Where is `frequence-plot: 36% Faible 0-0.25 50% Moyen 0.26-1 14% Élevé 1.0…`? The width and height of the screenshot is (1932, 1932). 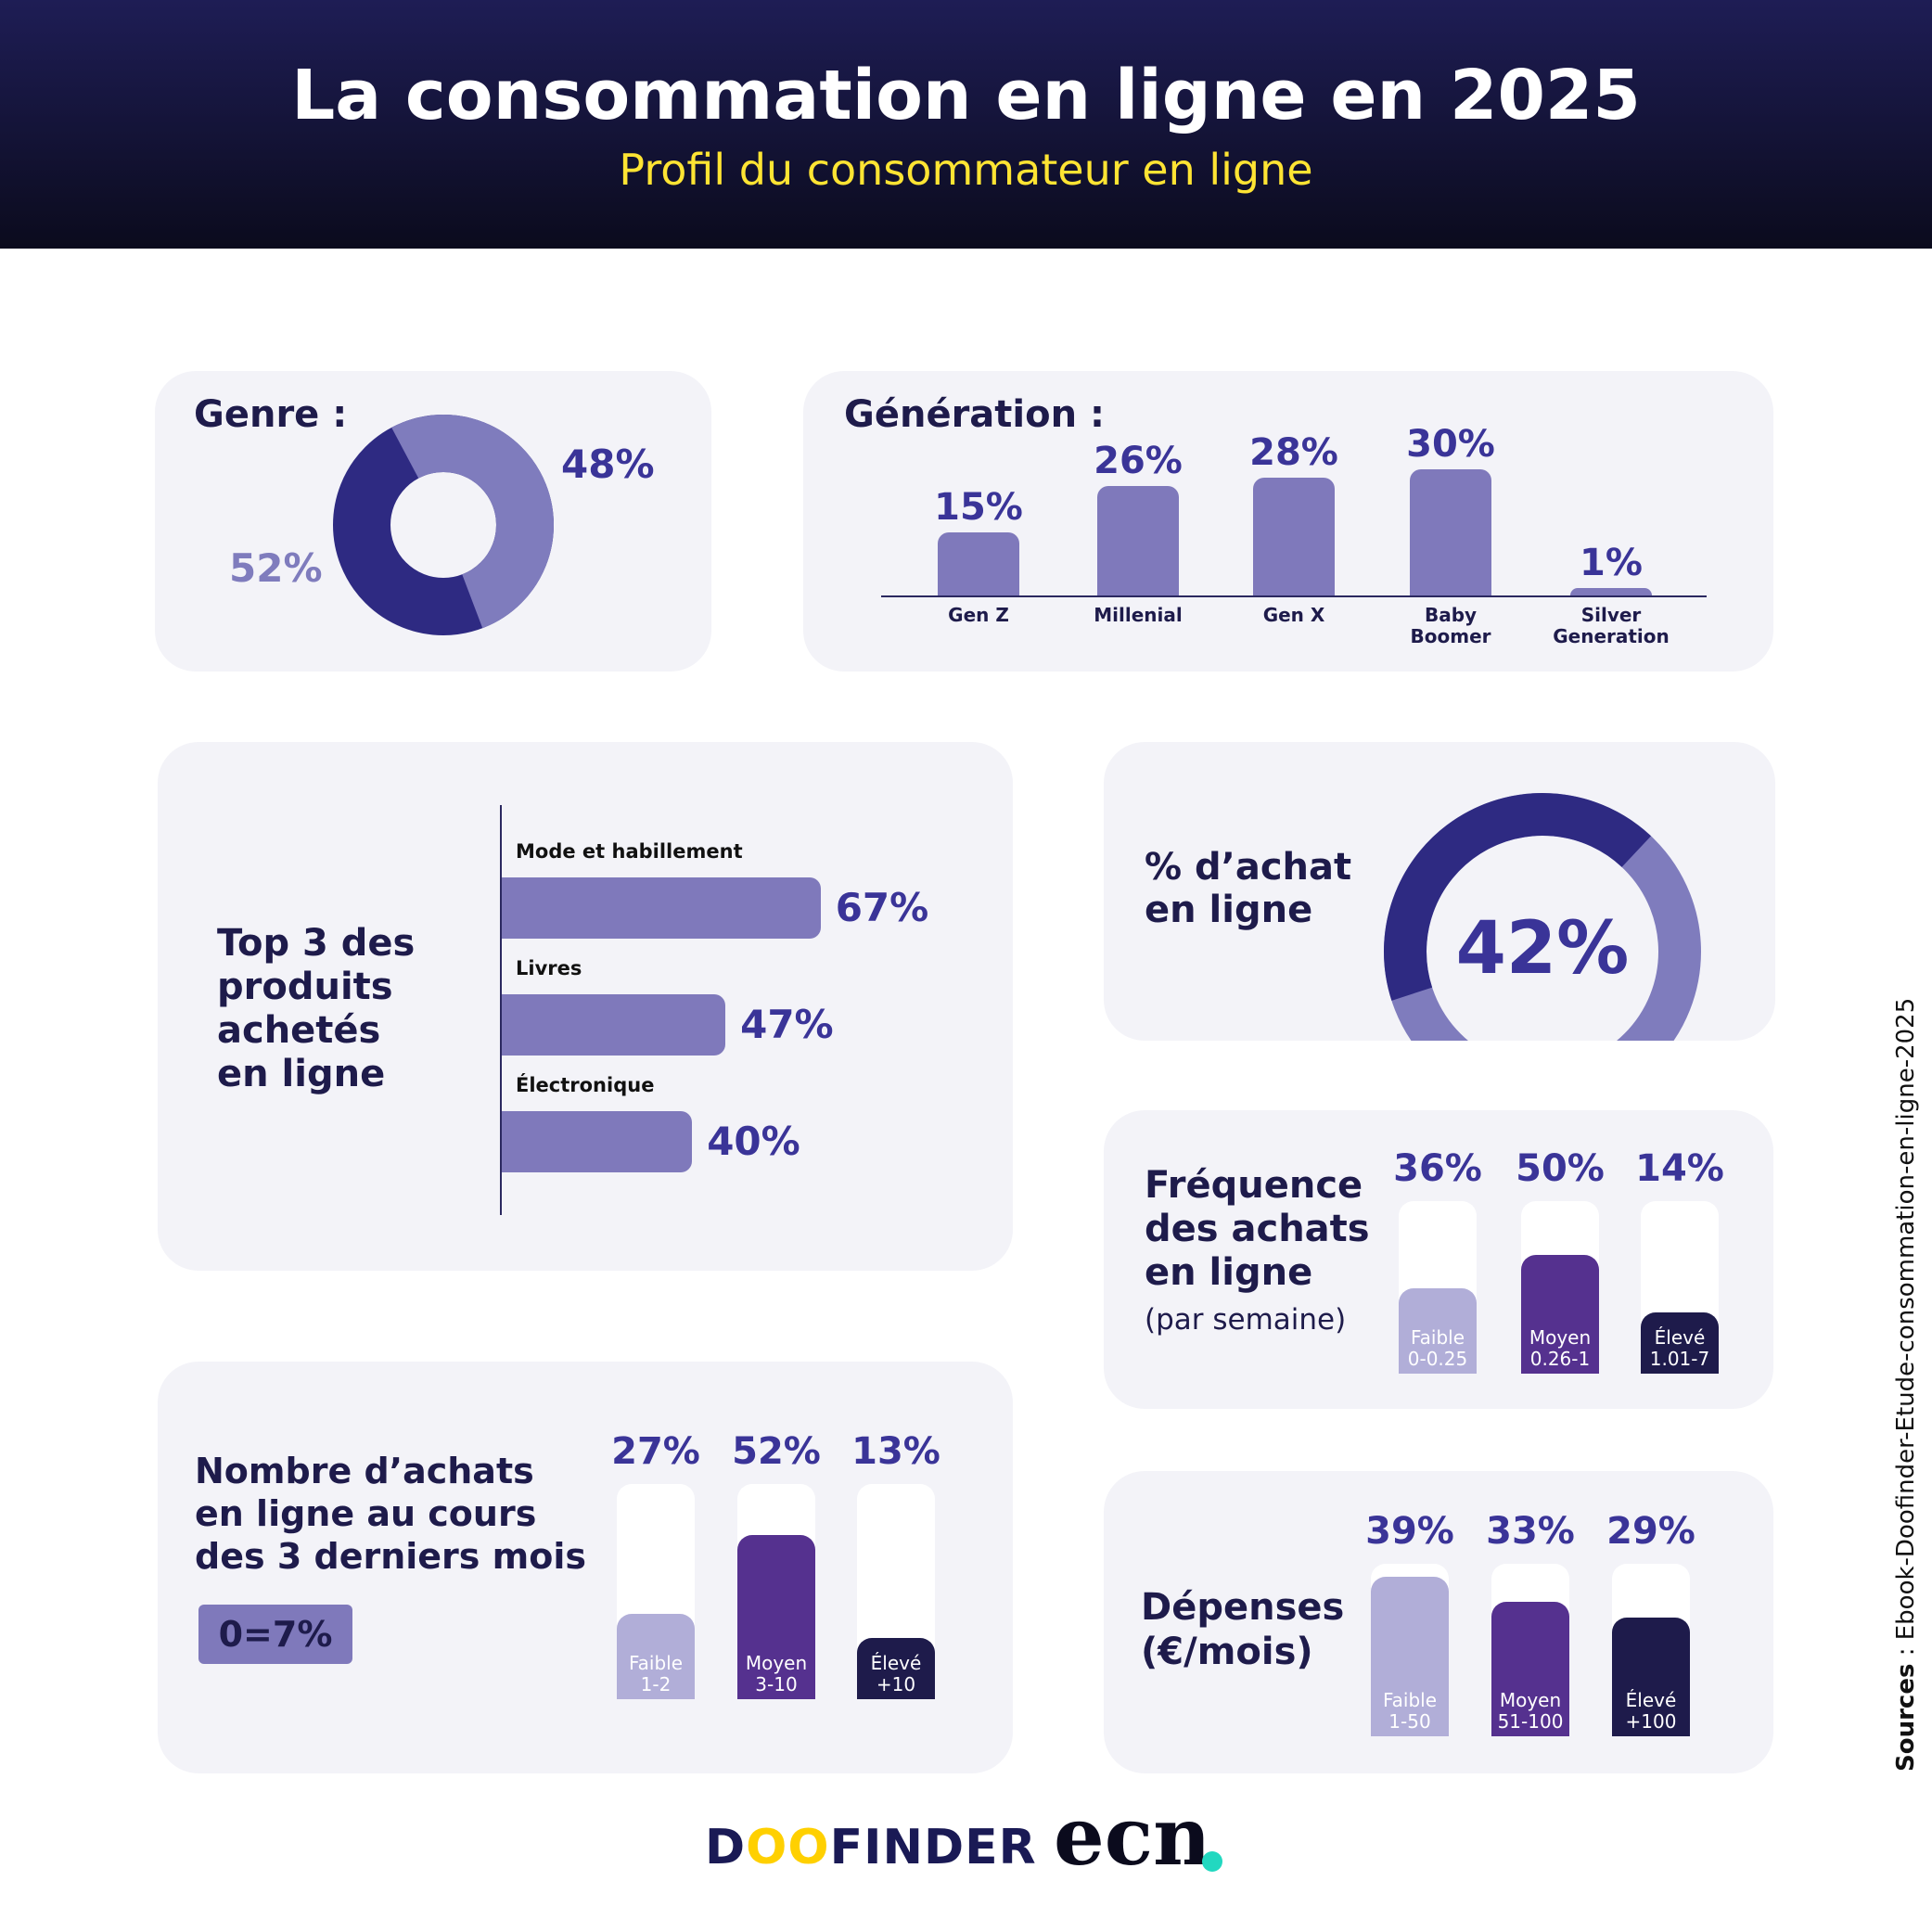 frequence-plot: 36% Faible 0-0.25 50% Moyen 0.26-1 14% Élevé 1.0… is located at coordinates (1438, 1259).